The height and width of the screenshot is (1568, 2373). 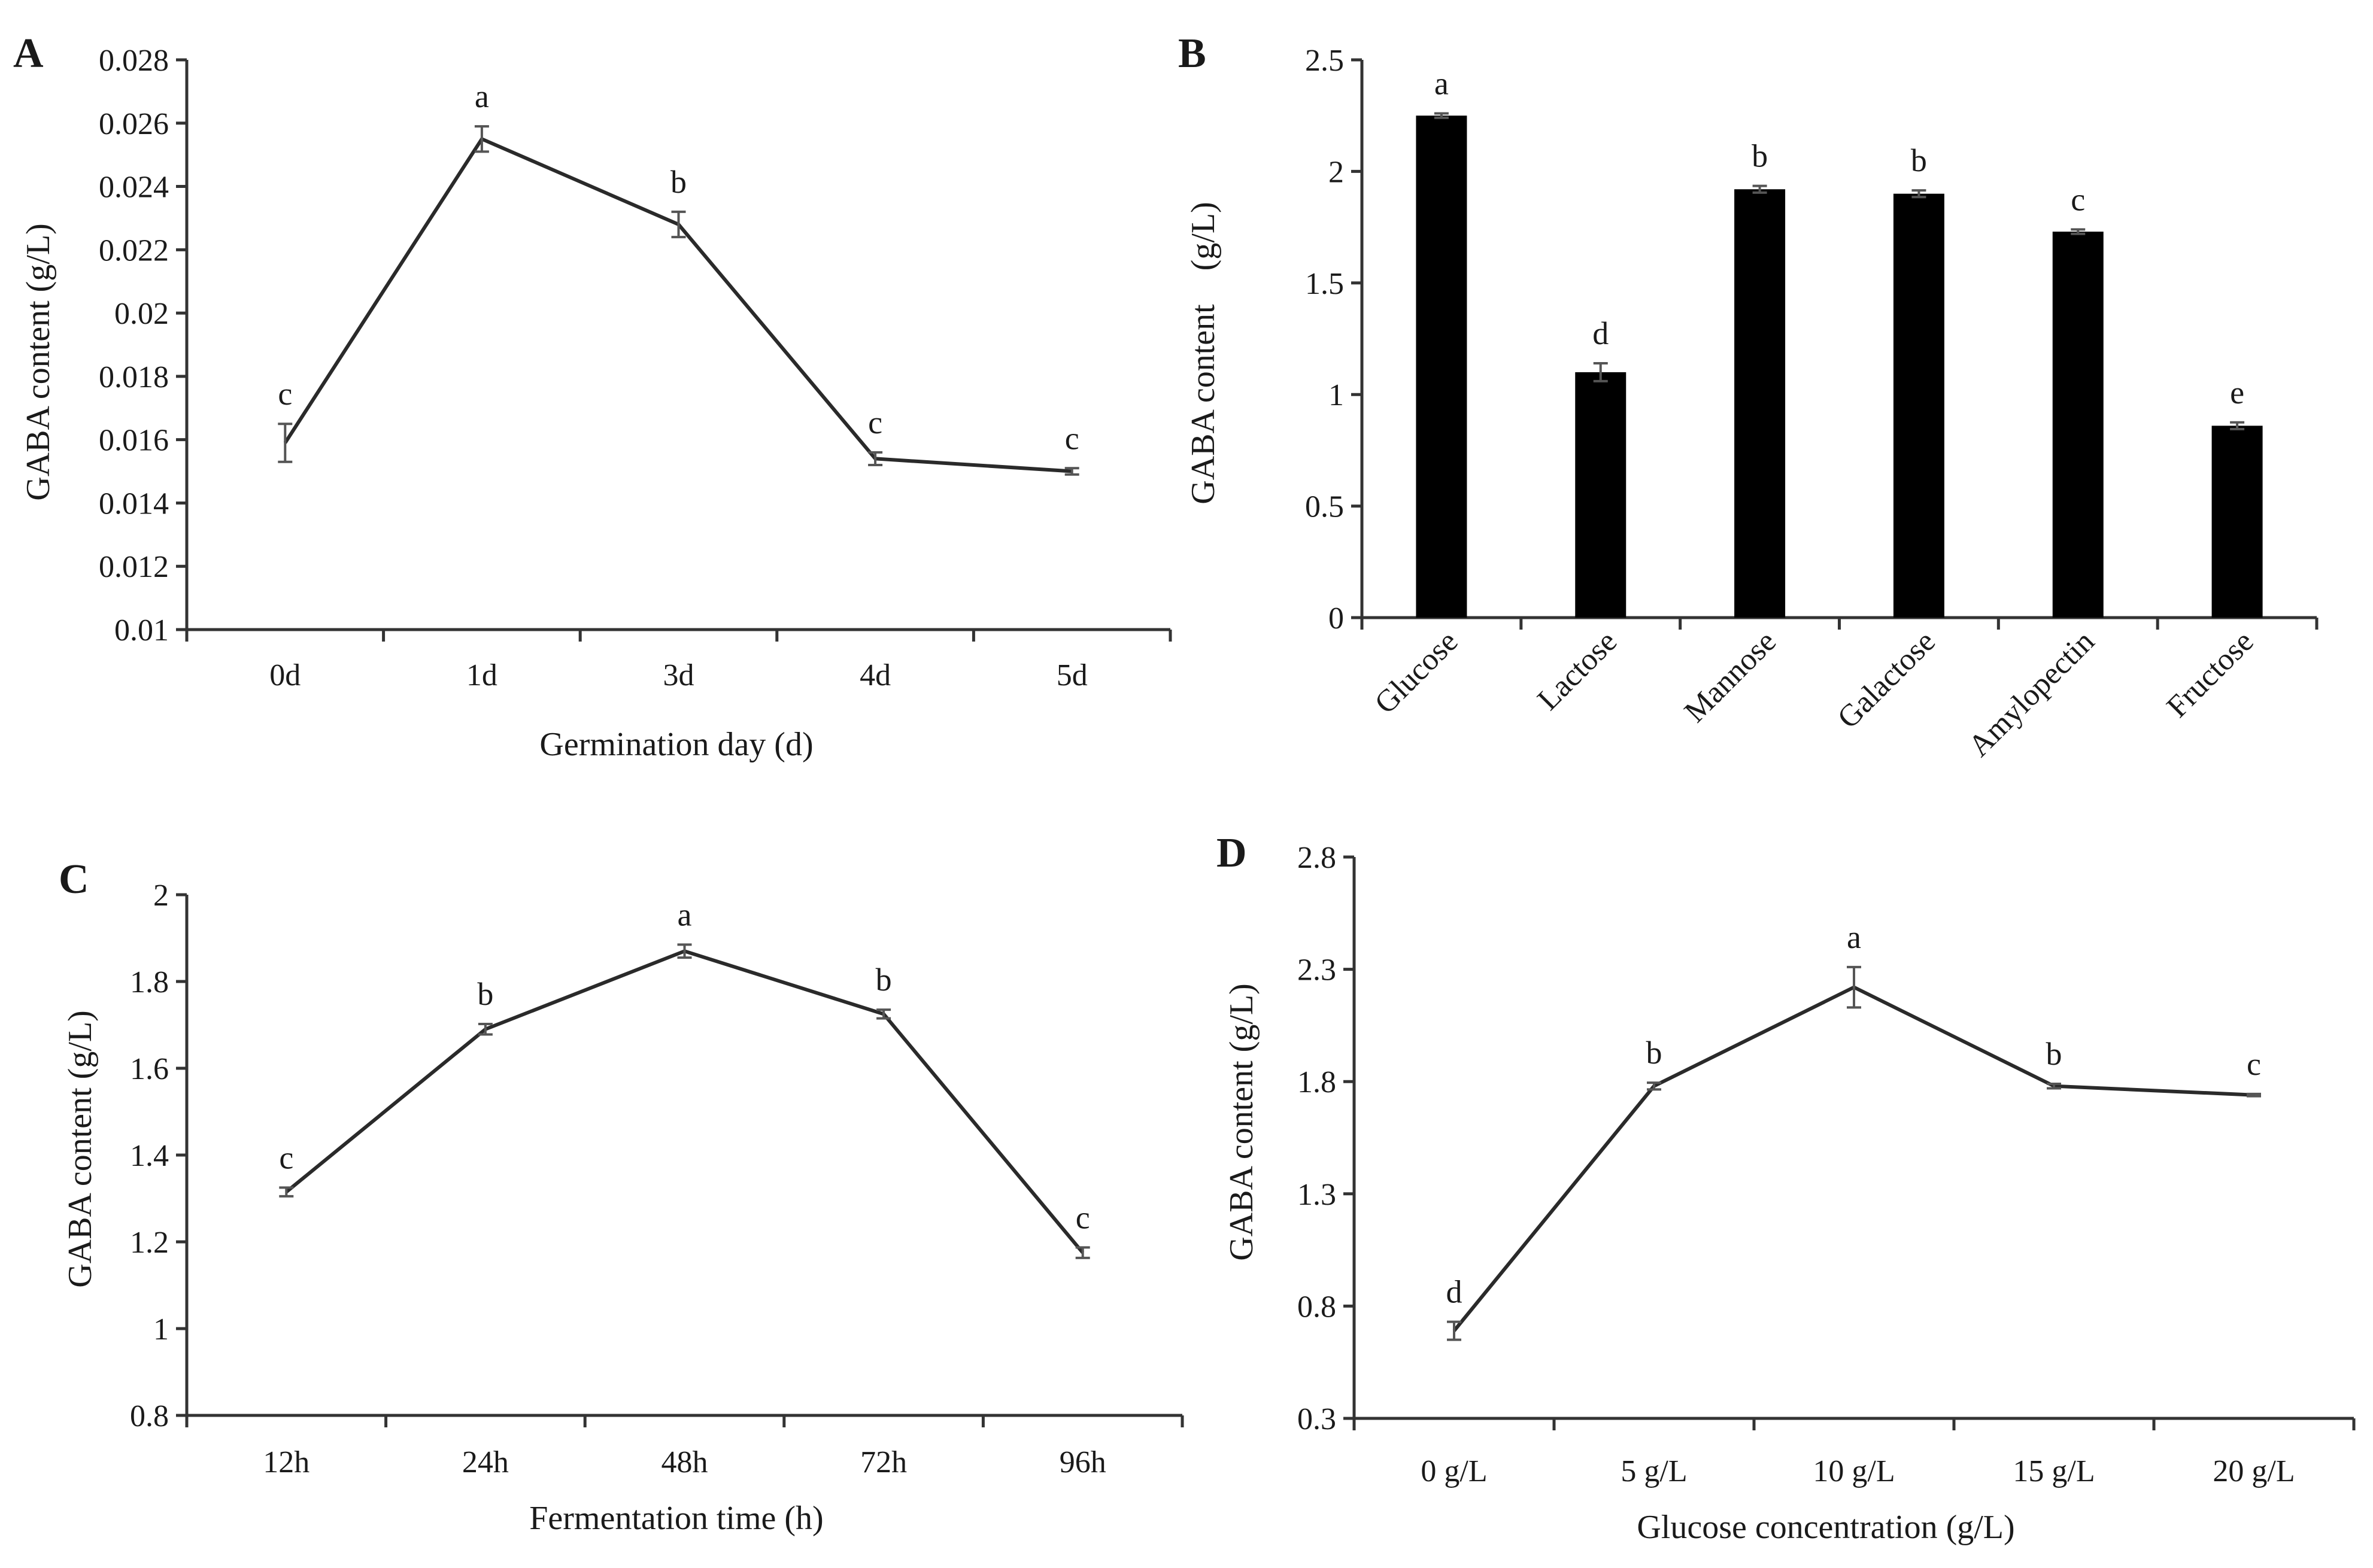 I want to click on panel-c-y-axis-label: GABA content (g/L), so click(x=80, y=1148).